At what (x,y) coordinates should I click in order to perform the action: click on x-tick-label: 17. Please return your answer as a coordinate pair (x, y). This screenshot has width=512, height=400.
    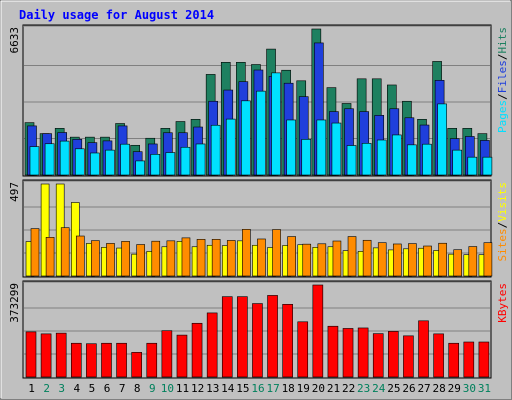
    Looking at the image, I should click on (272, 388).